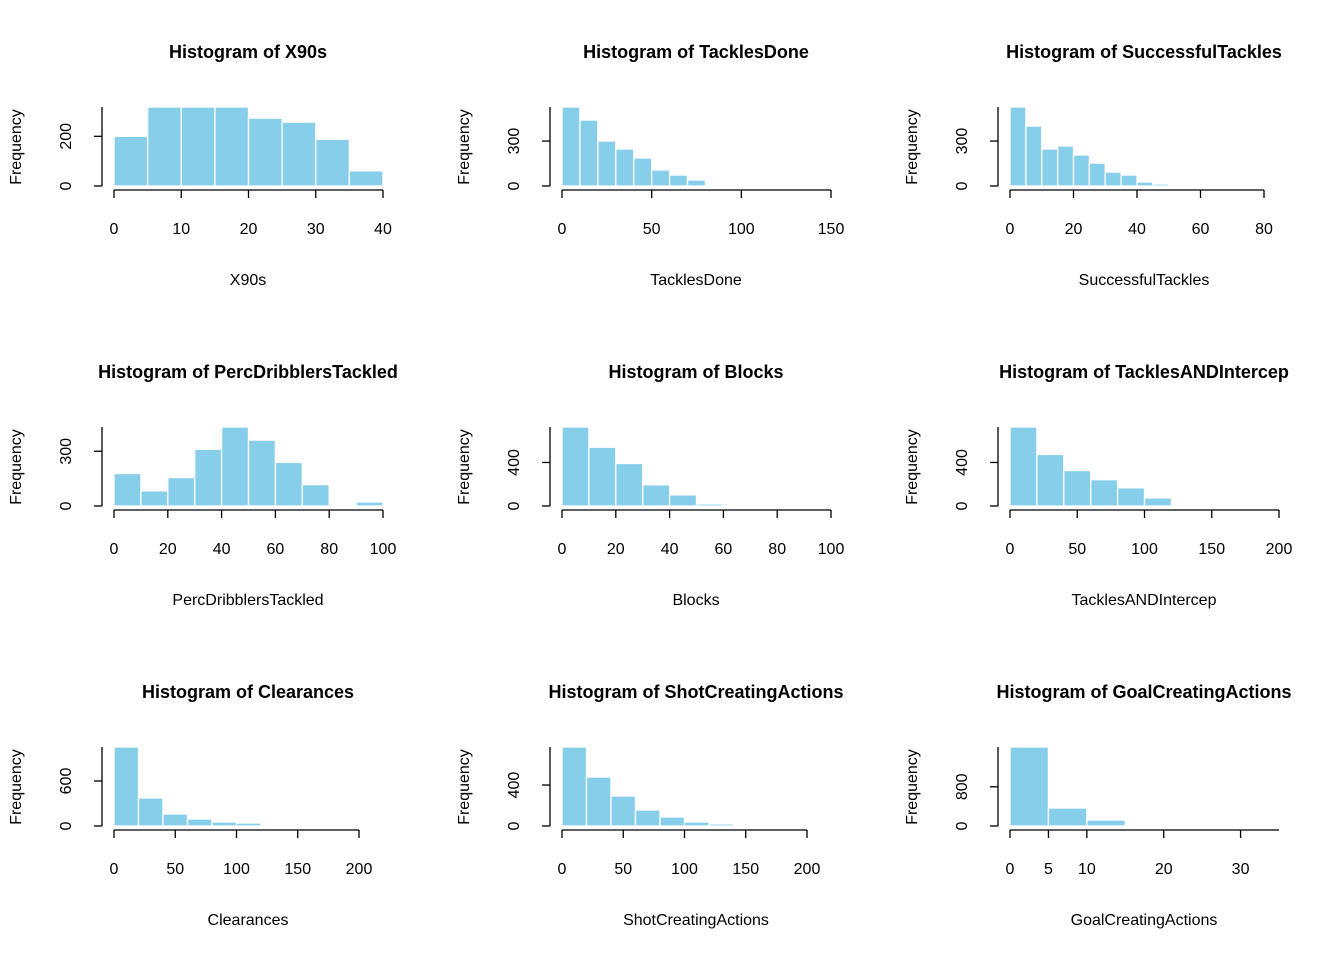 This screenshot has height=965, width=1344. What do you see at coordinates (248, 280) in the screenshot?
I see `x-axis-label: X90s` at bounding box center [248, 280].